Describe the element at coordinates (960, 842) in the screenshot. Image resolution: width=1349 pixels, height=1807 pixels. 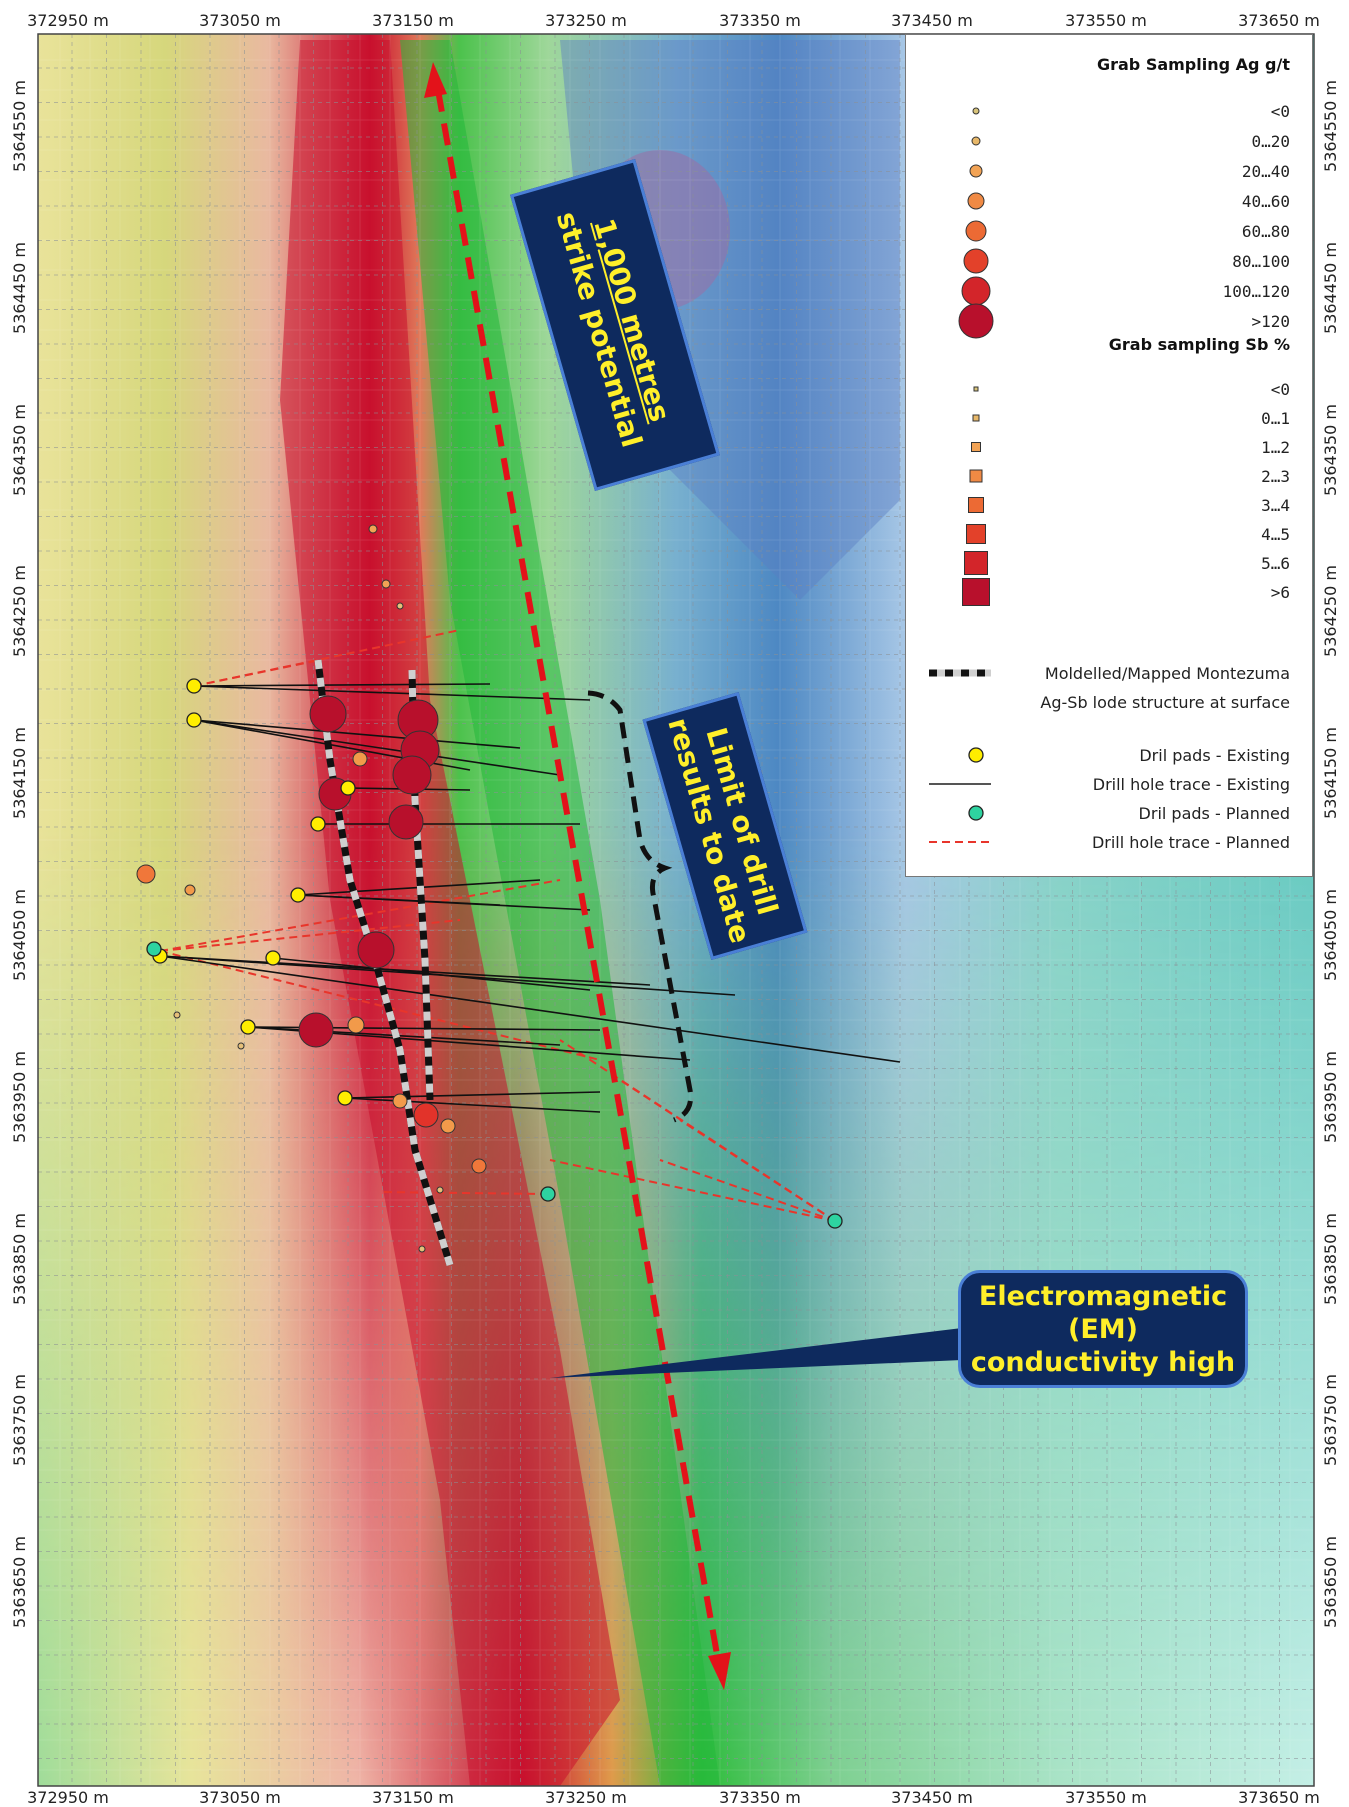
I see `trace-planned-swatch` at that location.